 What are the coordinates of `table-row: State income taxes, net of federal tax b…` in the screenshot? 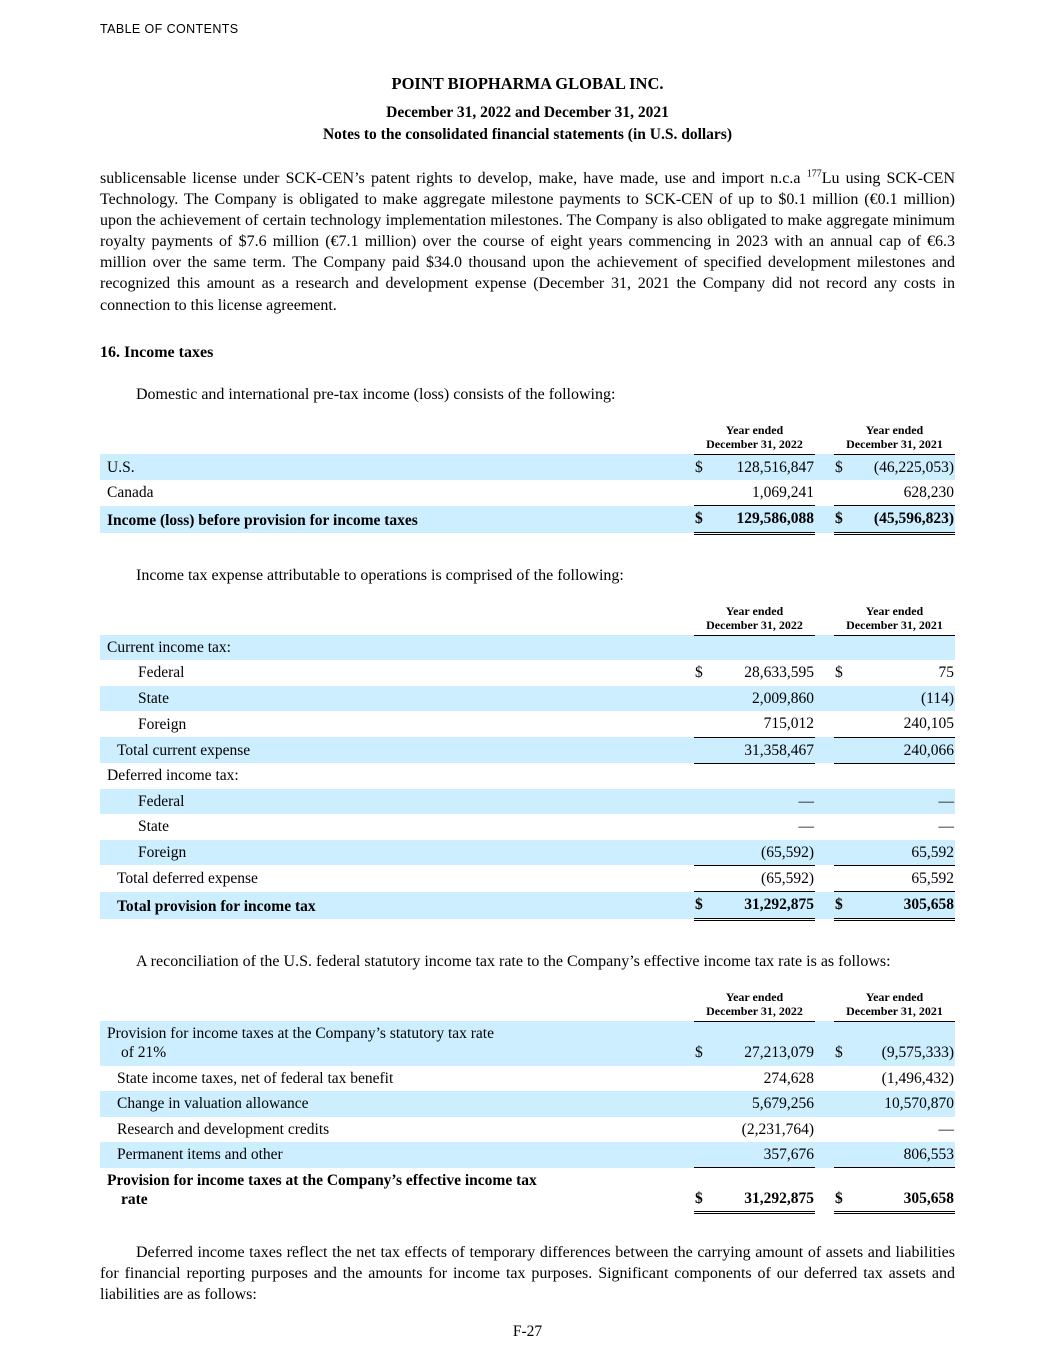 It's located at (527, 1078).